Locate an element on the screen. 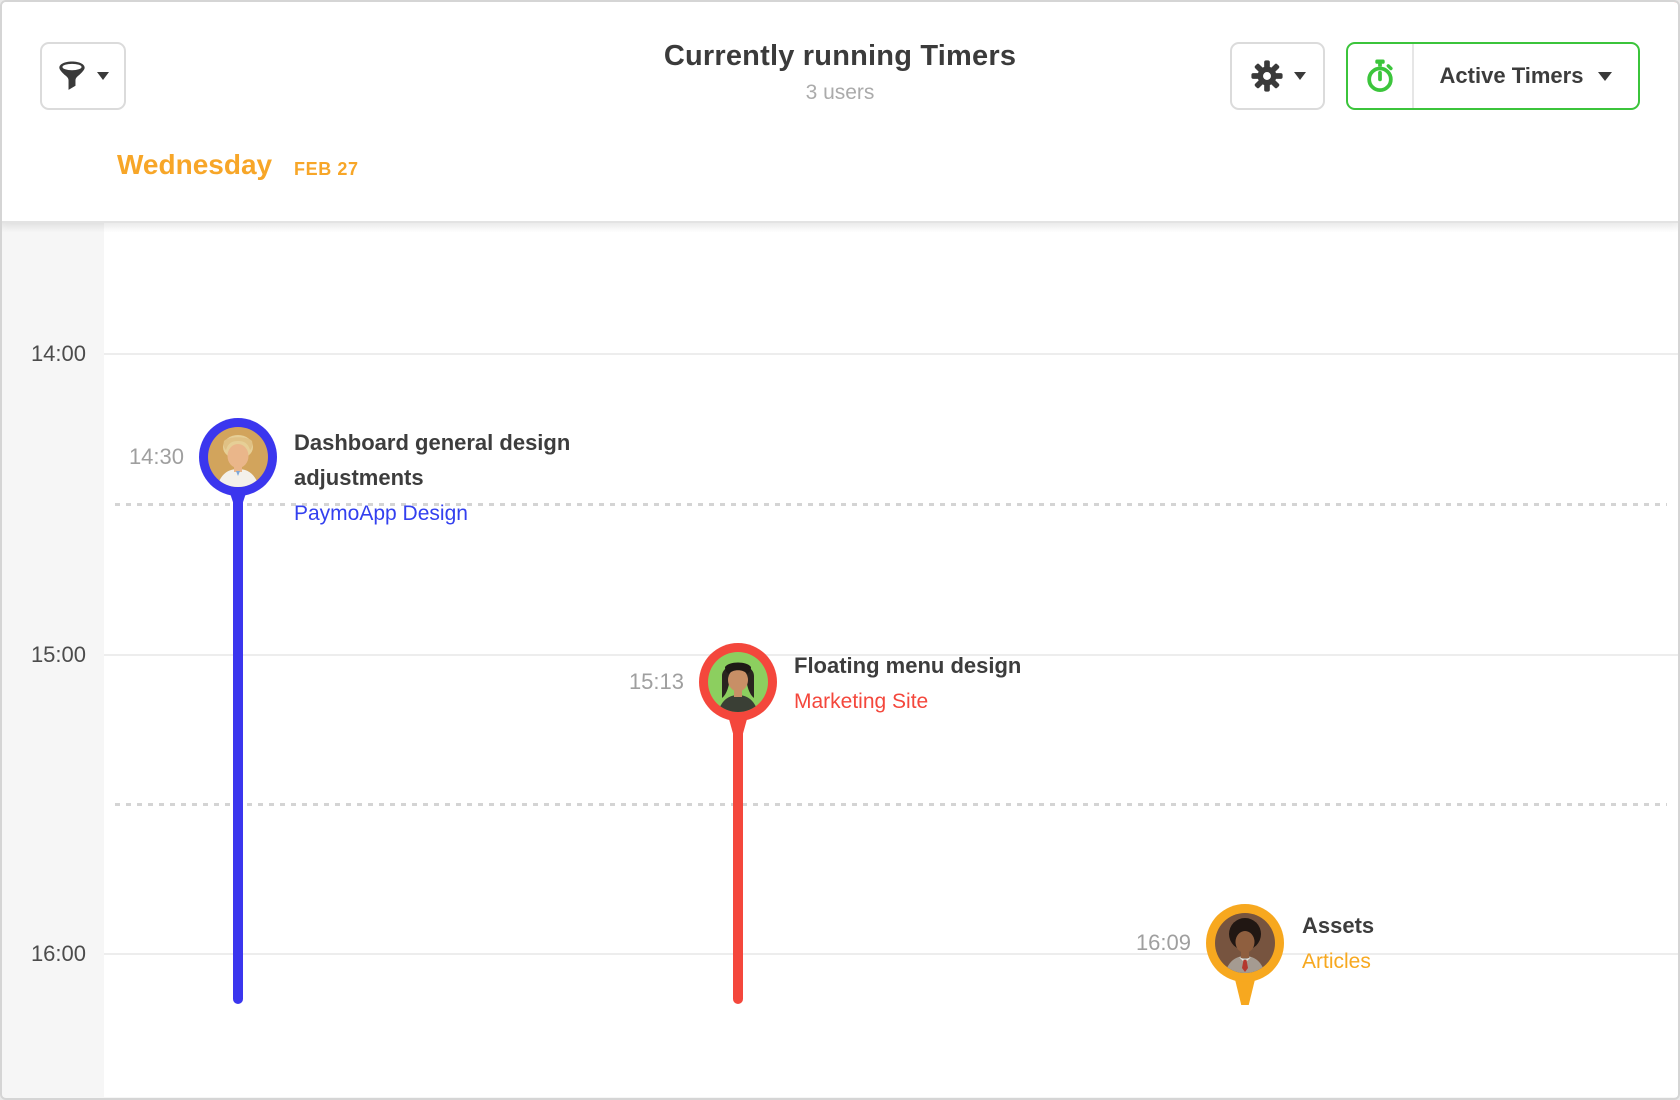 The height and width of the screenshot is (1100, 1680). time-gutter is located at coordinates (53, 659).